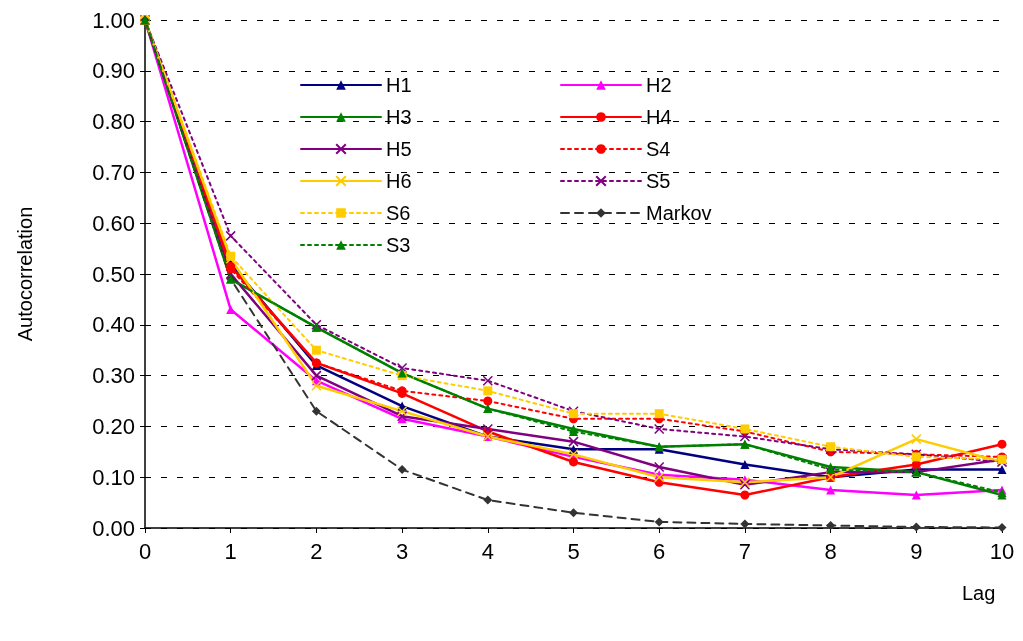 This screenshot has height=641, width=1023. Describe the element at coordinates (830, 551) in the screenshot. I see `x-tick-label: 8` at that location.